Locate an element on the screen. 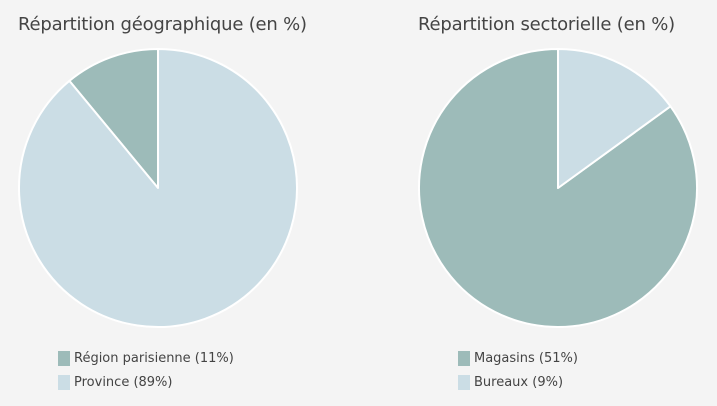 This screenshot has width=717, height=406. legend-item: Province (89%) is located at coordinates (146, 382).